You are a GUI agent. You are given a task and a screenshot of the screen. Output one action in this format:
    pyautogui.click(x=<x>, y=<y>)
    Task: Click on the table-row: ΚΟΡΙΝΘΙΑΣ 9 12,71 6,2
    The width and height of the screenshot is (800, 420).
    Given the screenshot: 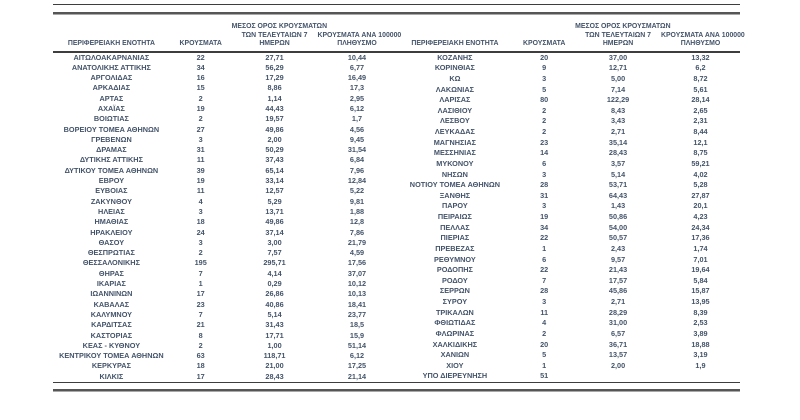 What is the action you would take?
    pyautogui.click(x=569, y=68)
    